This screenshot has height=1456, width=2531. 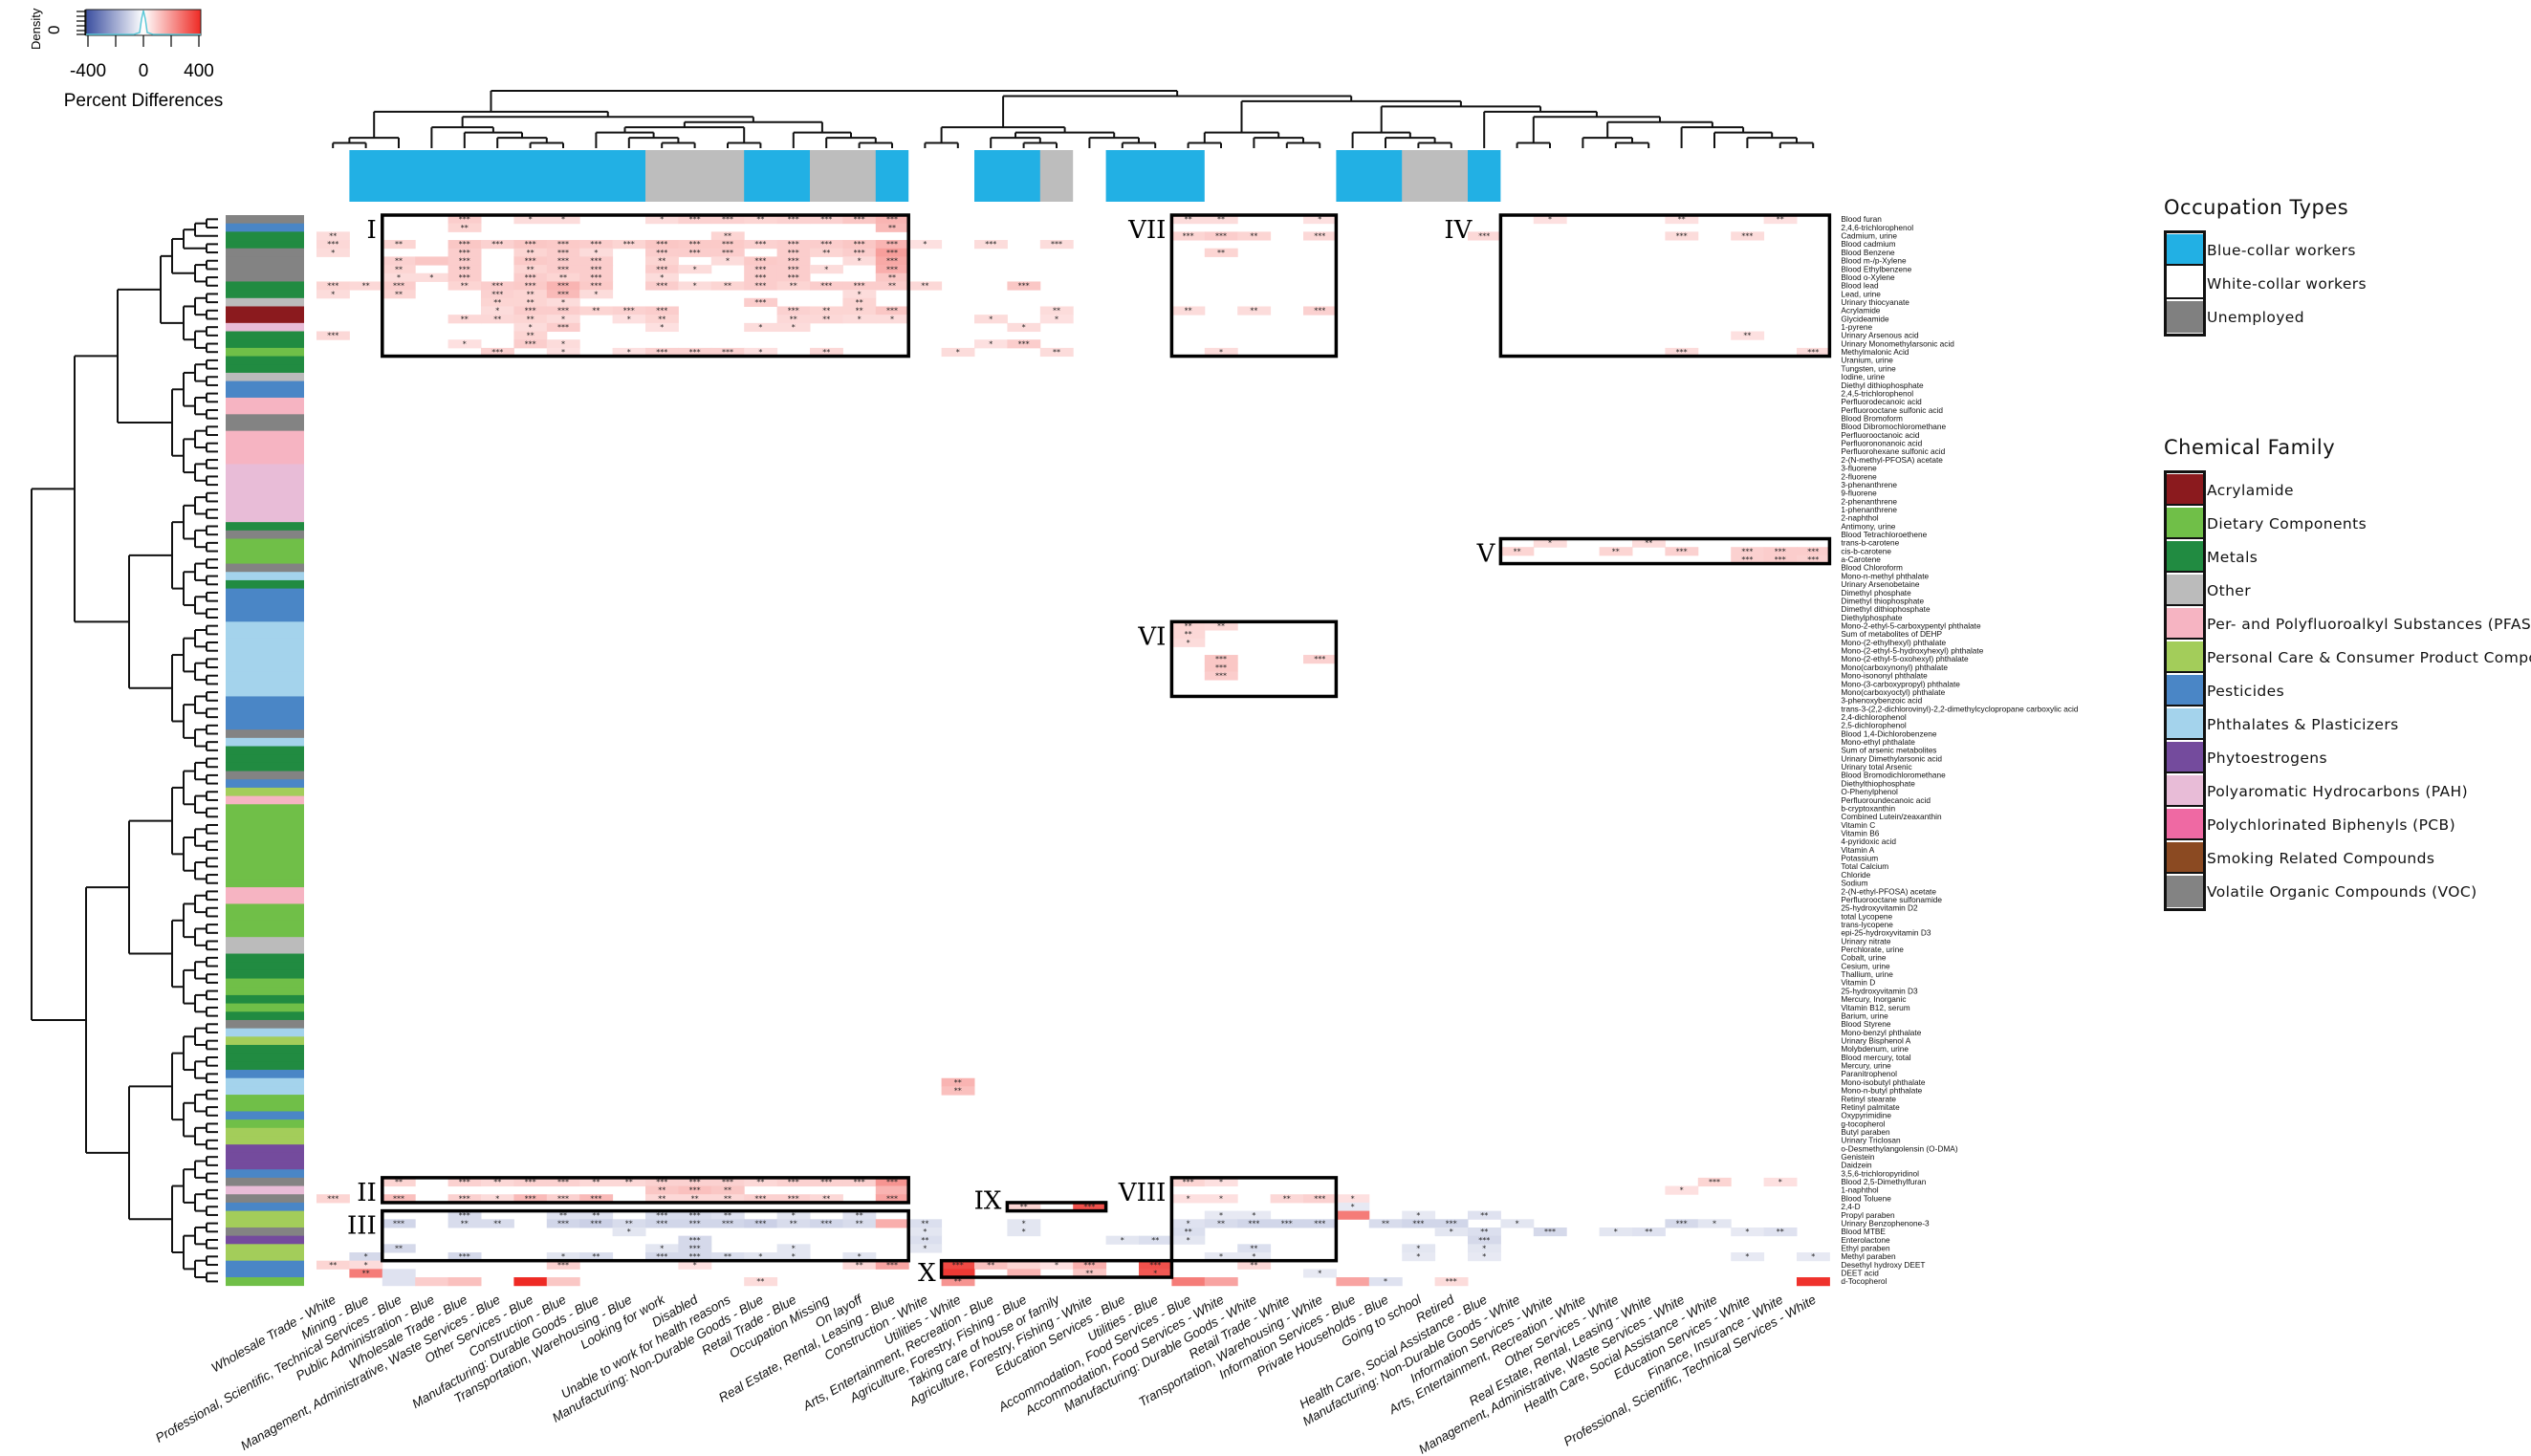 What do you see at coordinates (199, 71) in the screenshot?
I see `color-key-tick-max: 400` at bounding box center [199, 71].